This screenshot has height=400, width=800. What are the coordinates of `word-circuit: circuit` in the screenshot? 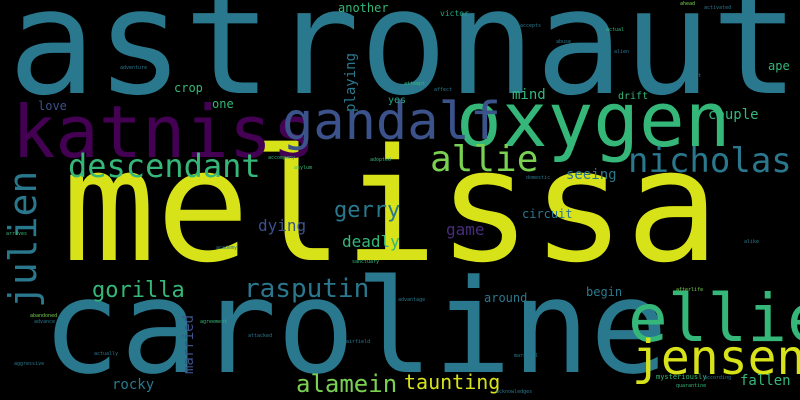 It's located at (547, 214).